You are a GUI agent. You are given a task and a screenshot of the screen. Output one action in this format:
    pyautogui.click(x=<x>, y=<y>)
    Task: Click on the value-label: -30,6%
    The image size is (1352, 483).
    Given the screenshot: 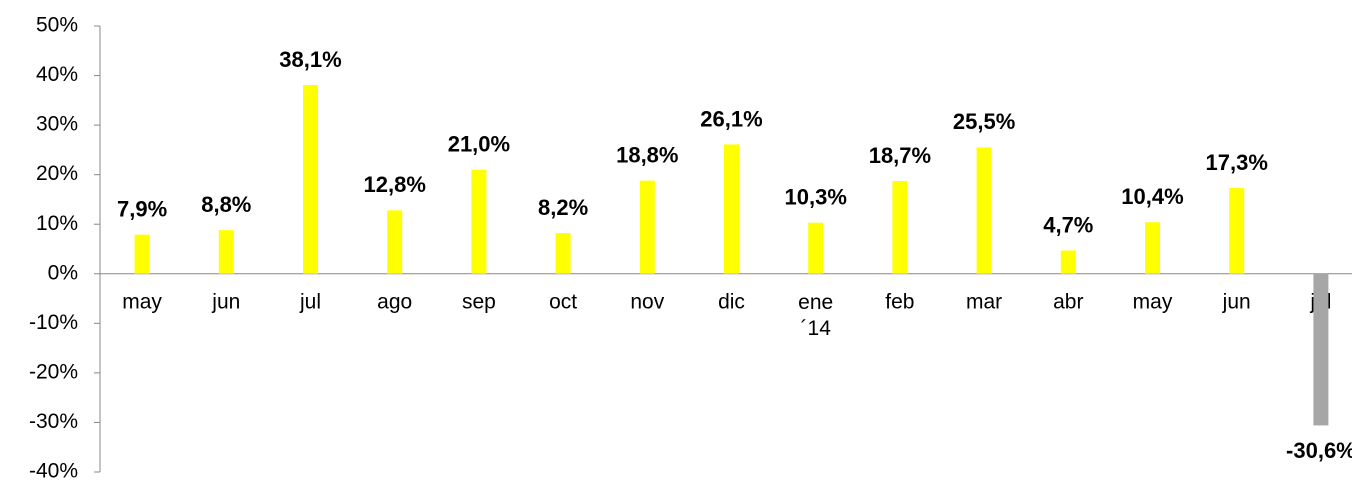 What is the action you would take?
    pyautogui.click(x=1319, y=450)
    